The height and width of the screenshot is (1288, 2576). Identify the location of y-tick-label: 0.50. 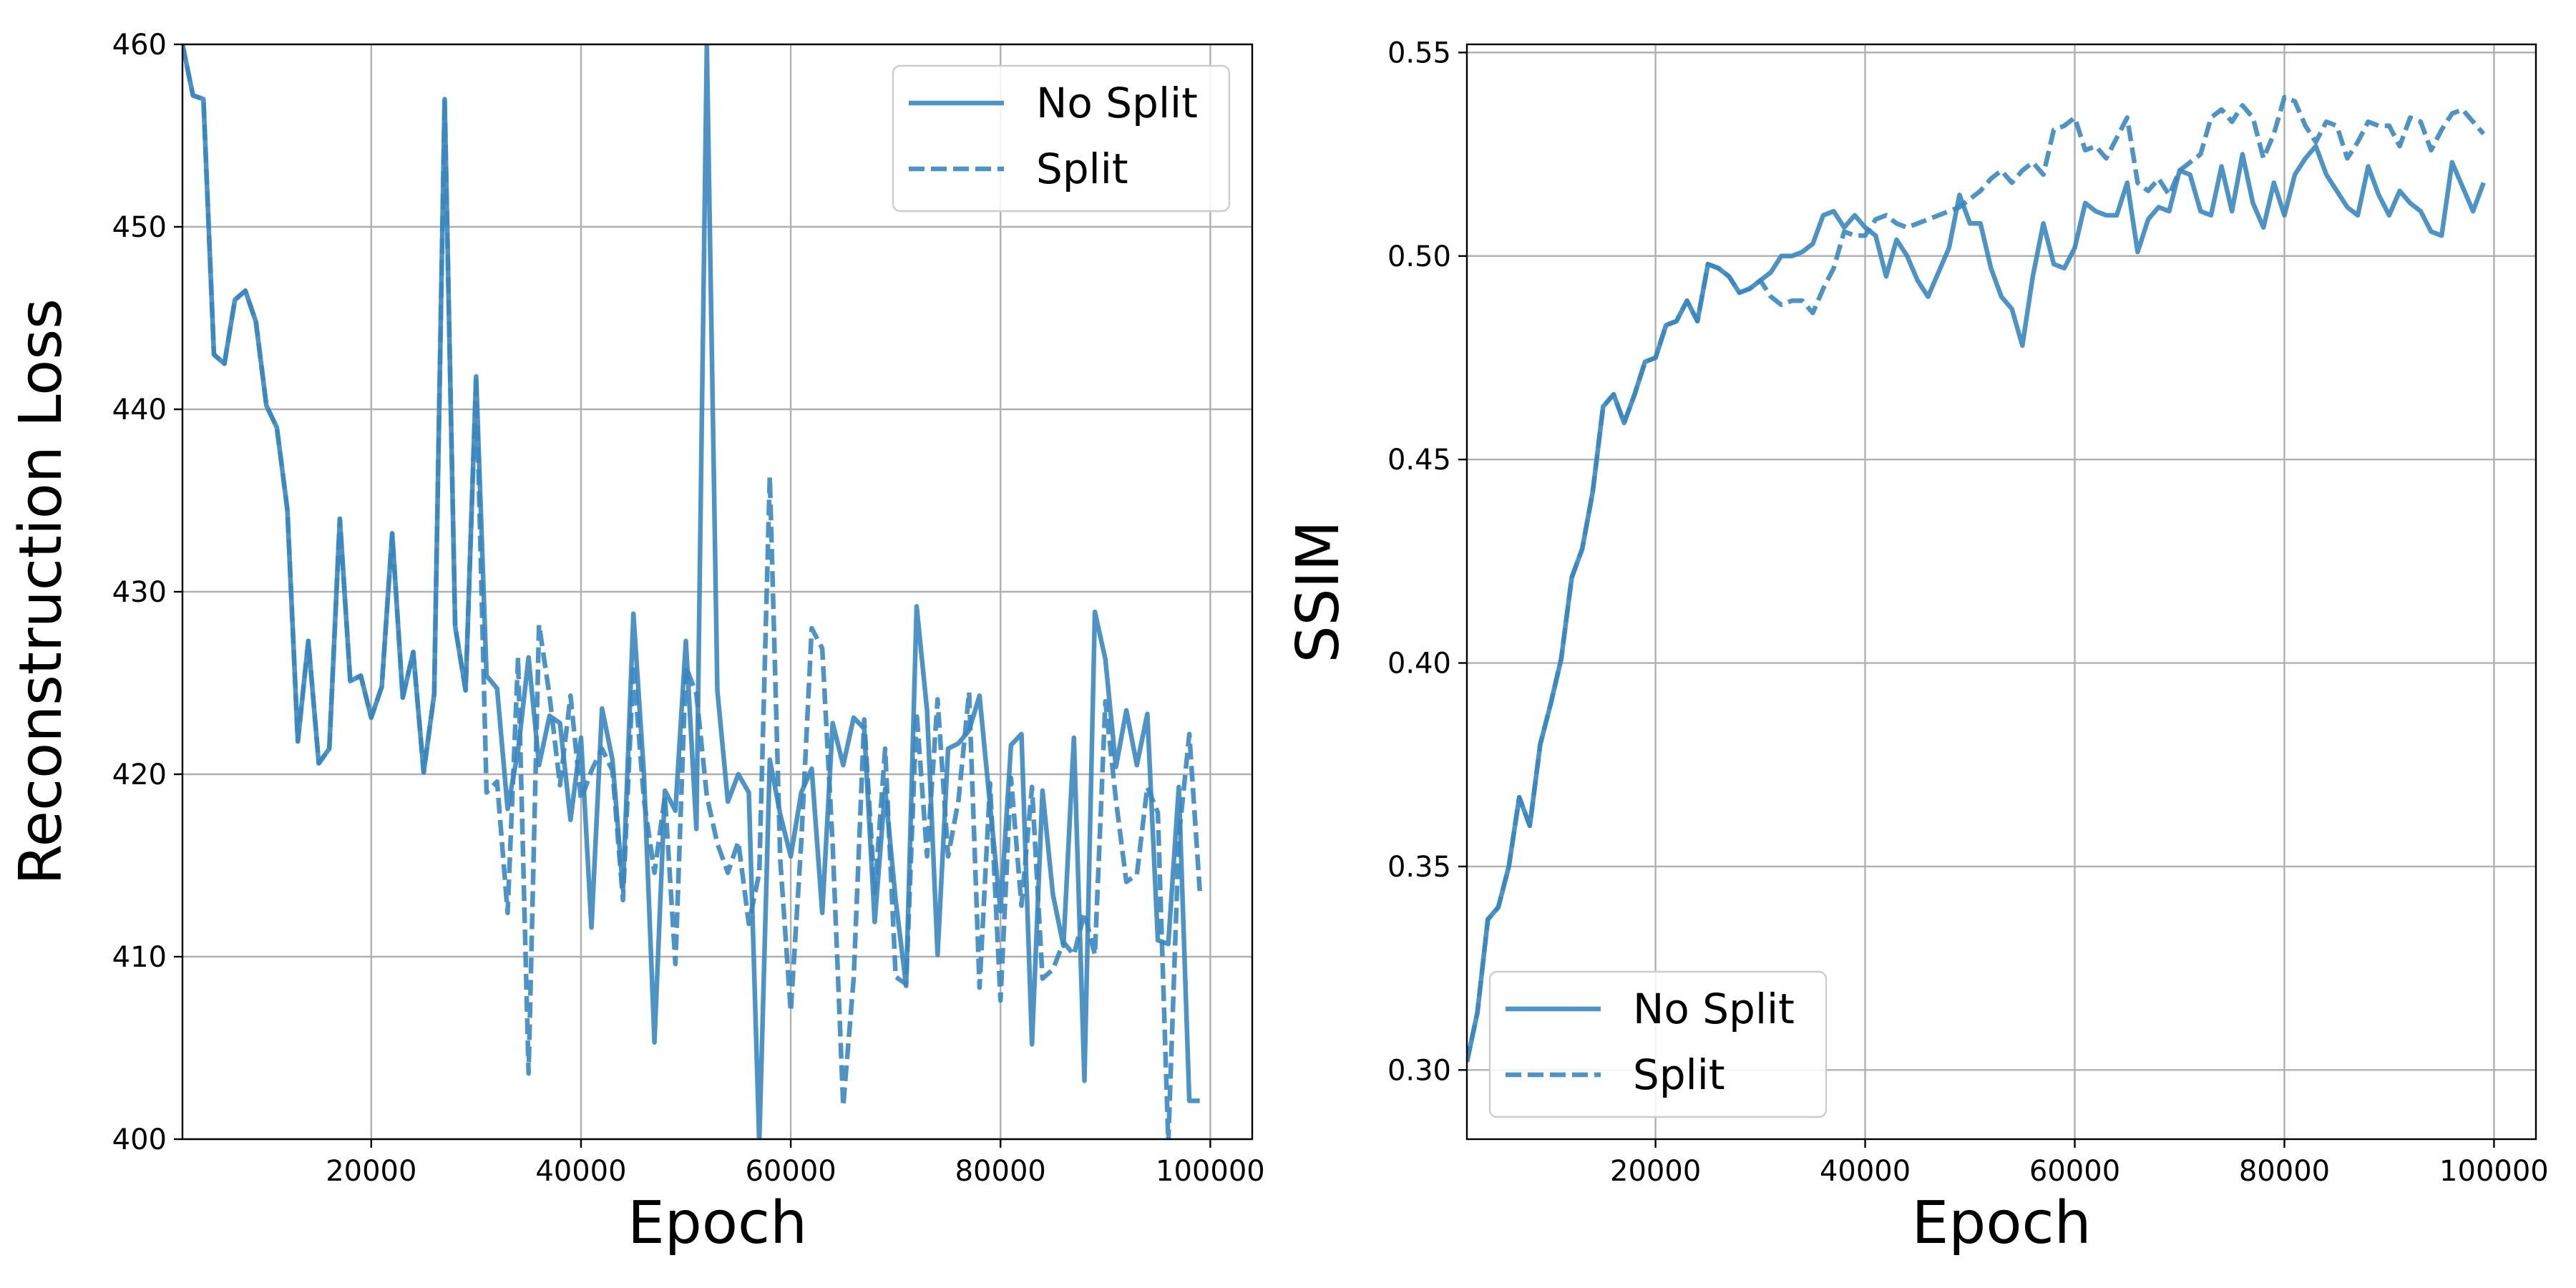
(1419, 256).